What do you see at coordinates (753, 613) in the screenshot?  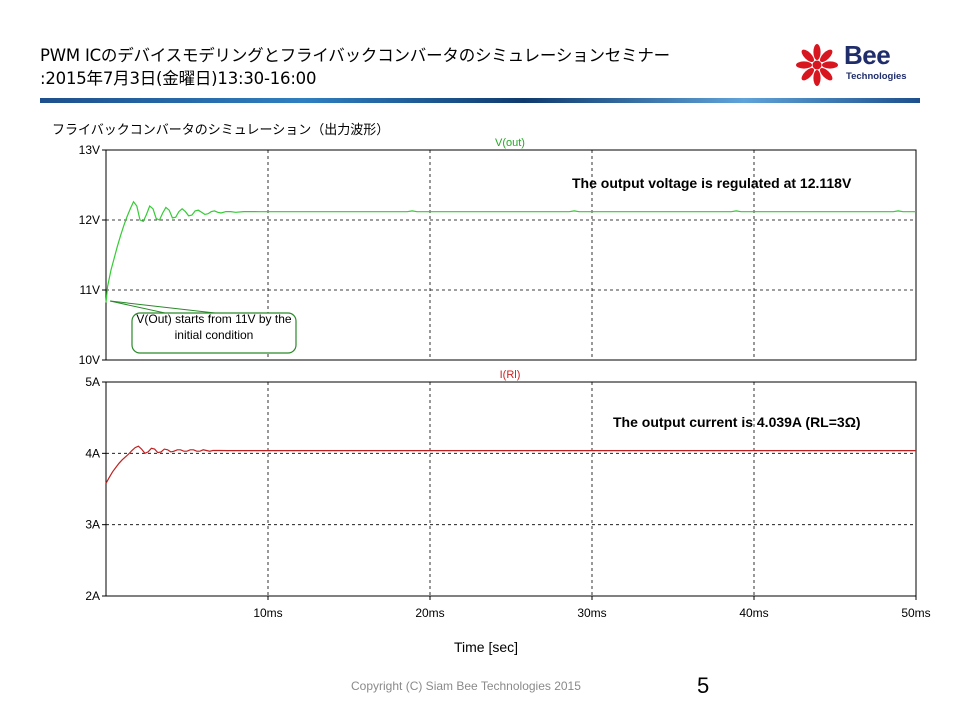 I see `x-tick-label: 40ms` at bounding box center [753, 613].